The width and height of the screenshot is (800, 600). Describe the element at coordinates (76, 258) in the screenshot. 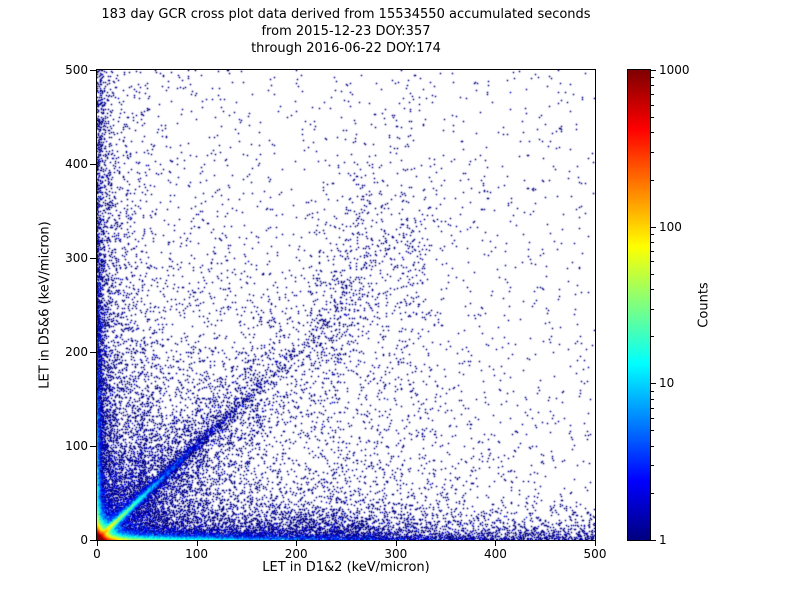

I see `y-tick-label: 300` at that location.